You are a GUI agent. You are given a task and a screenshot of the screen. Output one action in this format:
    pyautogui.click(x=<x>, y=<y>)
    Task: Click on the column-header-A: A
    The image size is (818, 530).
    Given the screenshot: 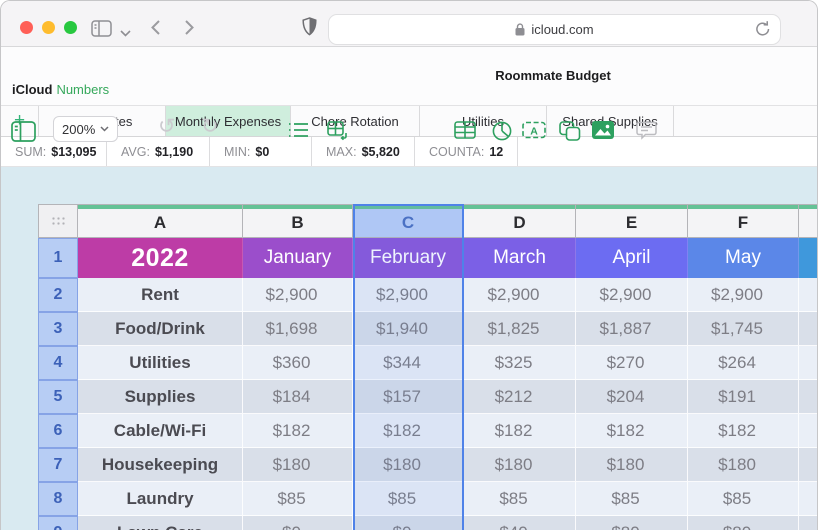 What is the action you would take?
    pyautogui.click(x=160, y=221)
    